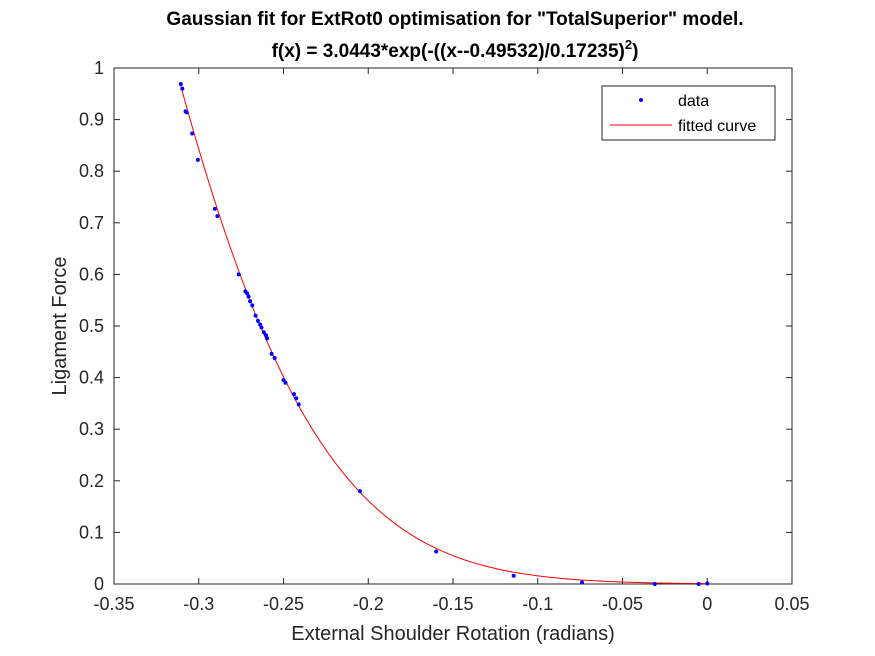  Describe the element at coordinates (791, 604) in the screenshot. I see `x-tick-label: 0.05` at that location.